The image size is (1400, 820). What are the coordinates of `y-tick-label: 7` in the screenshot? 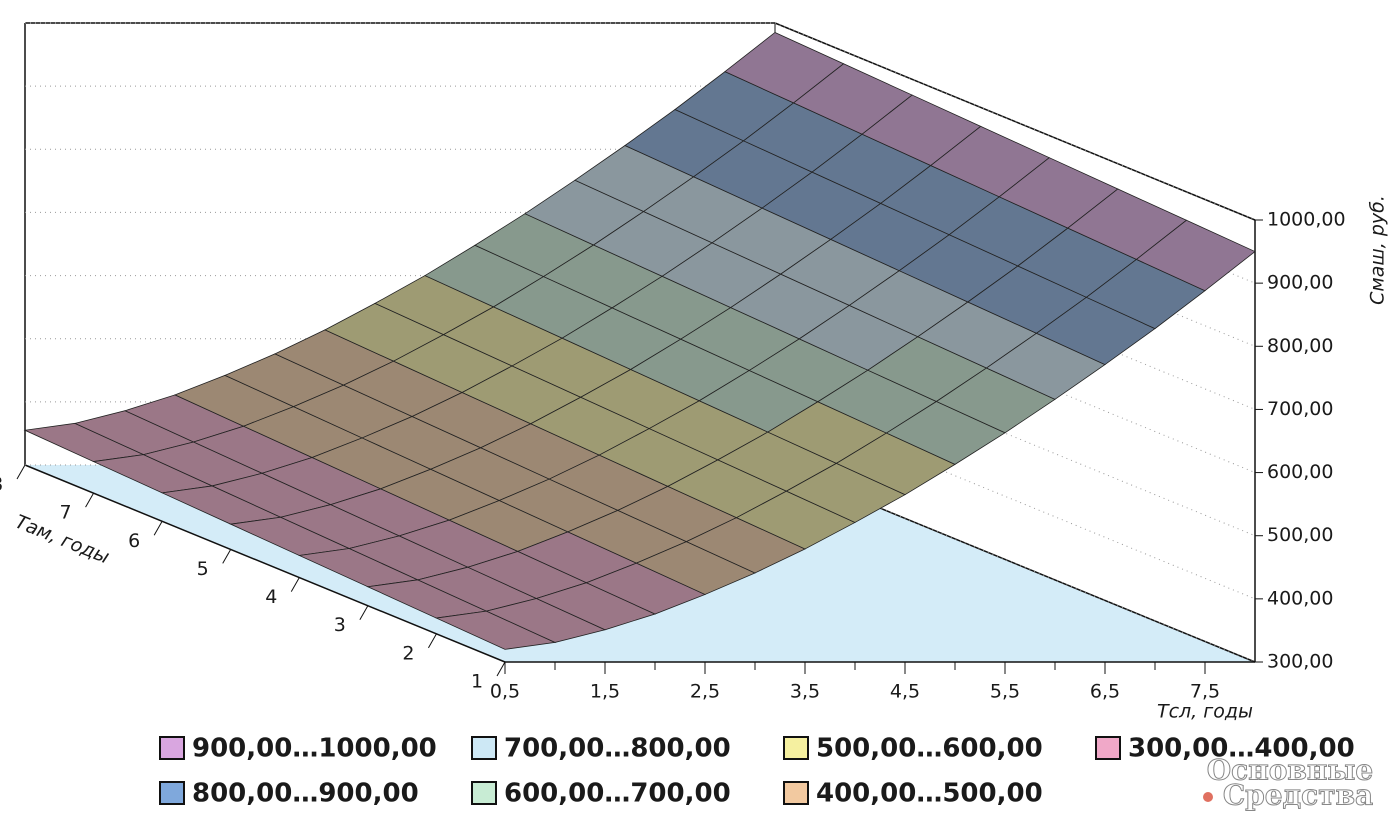 It's located at (66, 513).